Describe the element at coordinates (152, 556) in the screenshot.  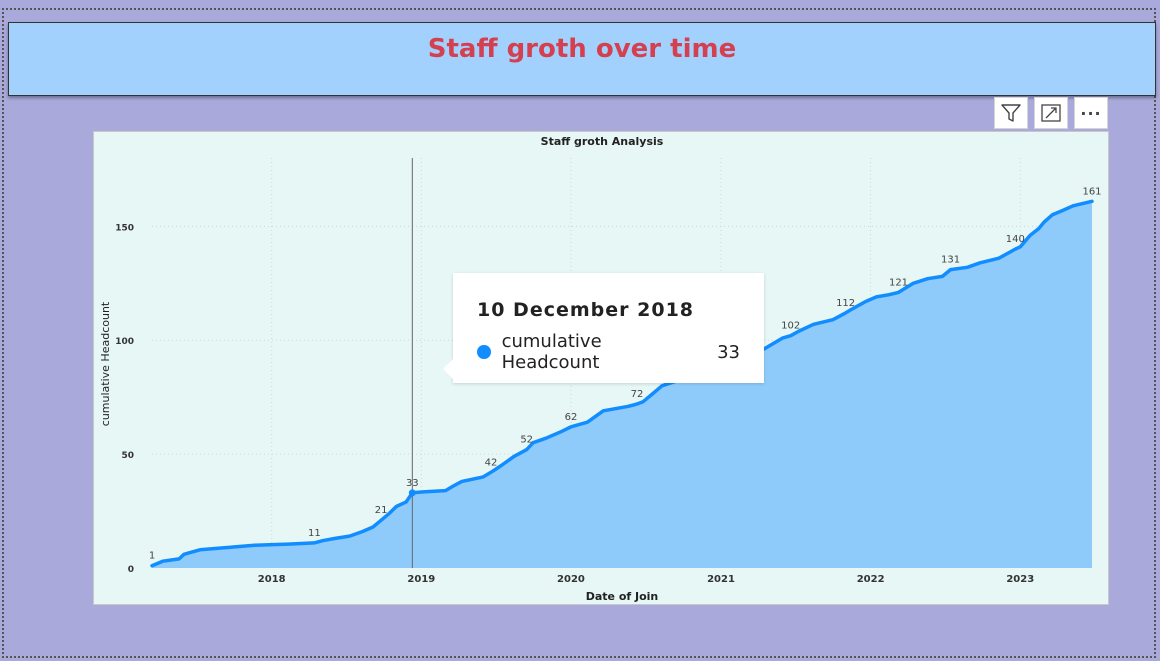
I see `data-label: 1` at that location.